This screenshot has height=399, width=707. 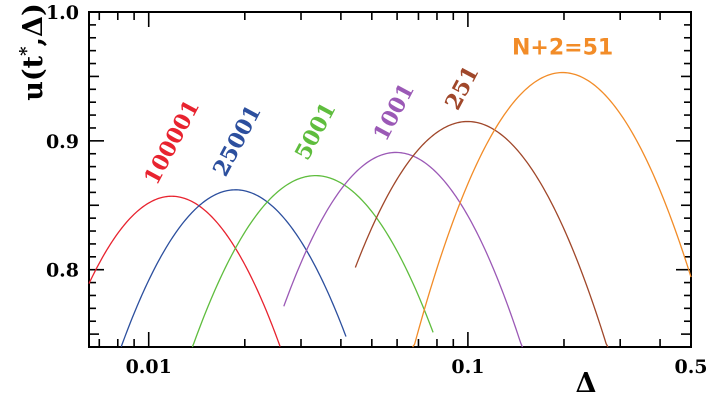 What do you see at coordinates (394, 112) in the screenshot?
I see `series-label: 1001` at bounding box center [394, 112].